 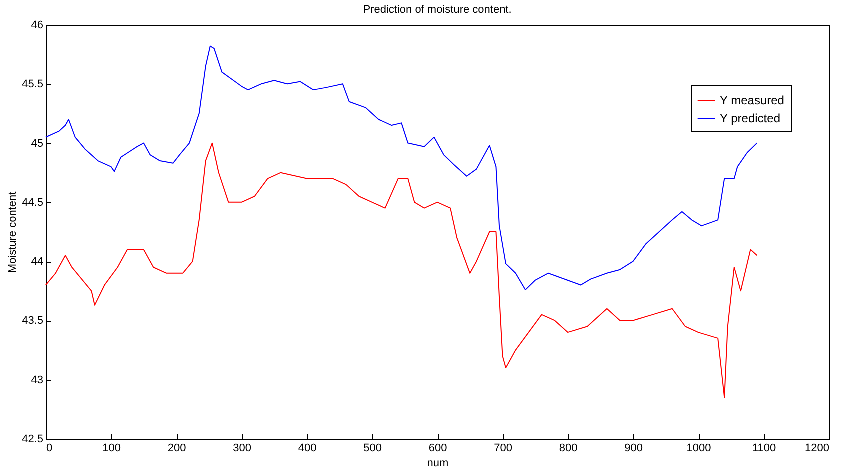 What do you see at coordinates (33, 202) in the screenshot?
I see `y-tick-label: 44.5` at bounding box center [33, 202].